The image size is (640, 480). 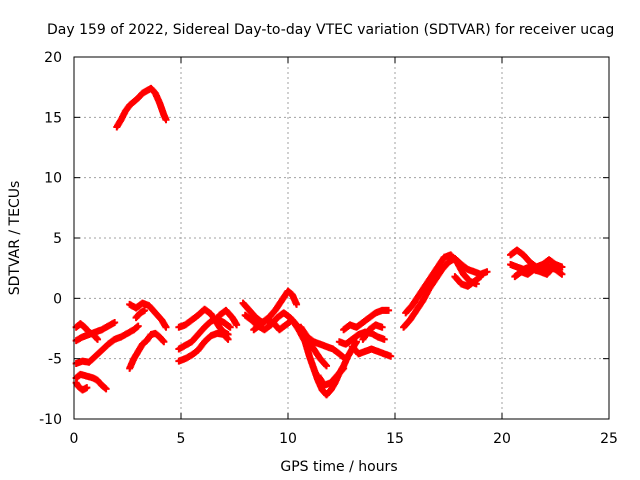 What do you see at coordinates (395, 439) in the screenshot?
I see `x-tick-label: 15` at bounding box center [395, 439].